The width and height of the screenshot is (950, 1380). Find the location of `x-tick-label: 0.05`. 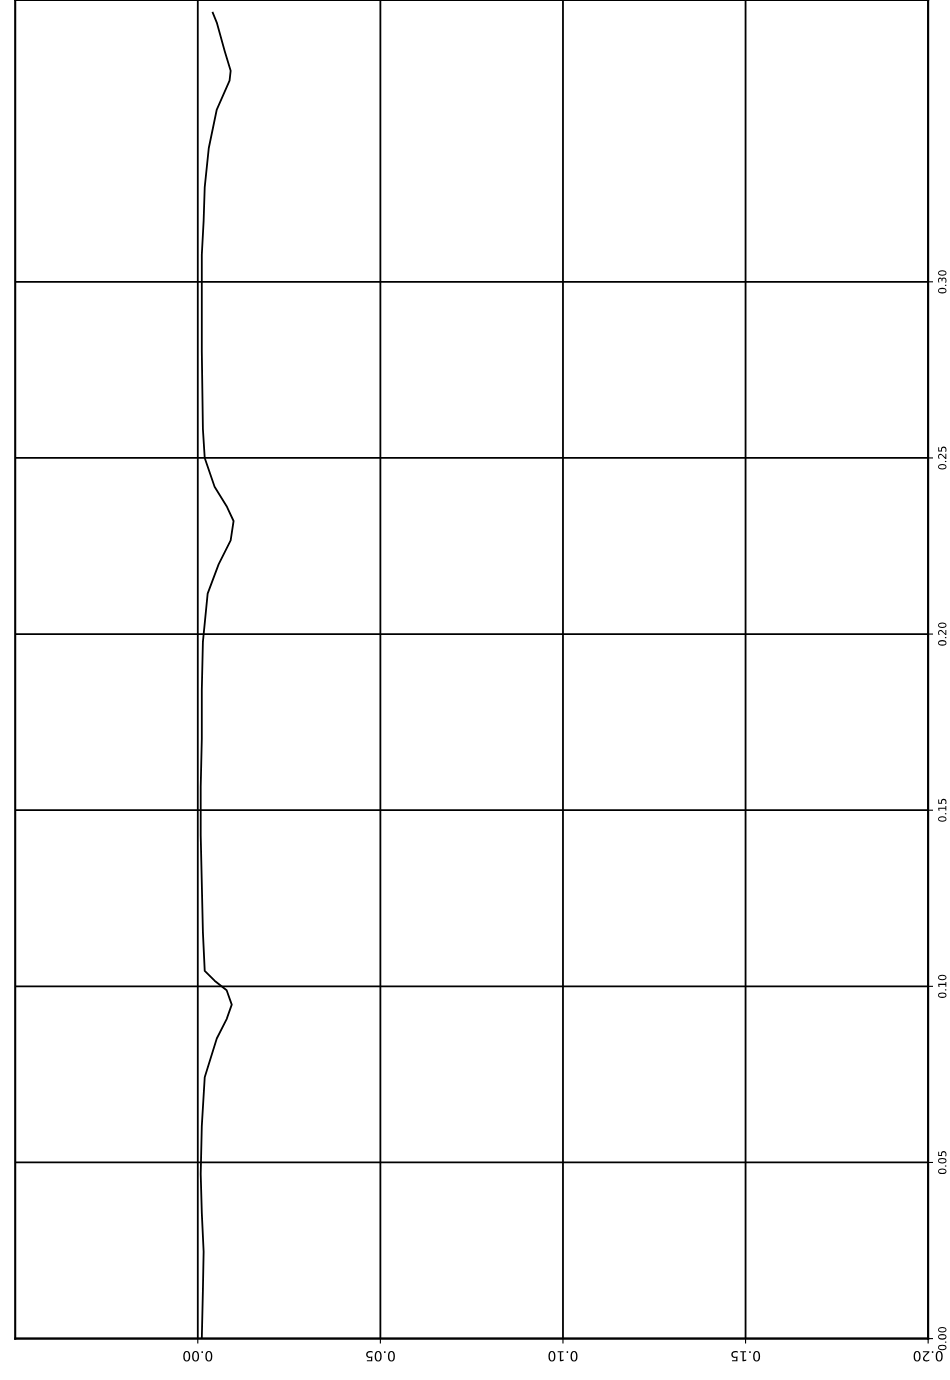

x-tick-label: 0.05 is located at coordinates (380, 1356).